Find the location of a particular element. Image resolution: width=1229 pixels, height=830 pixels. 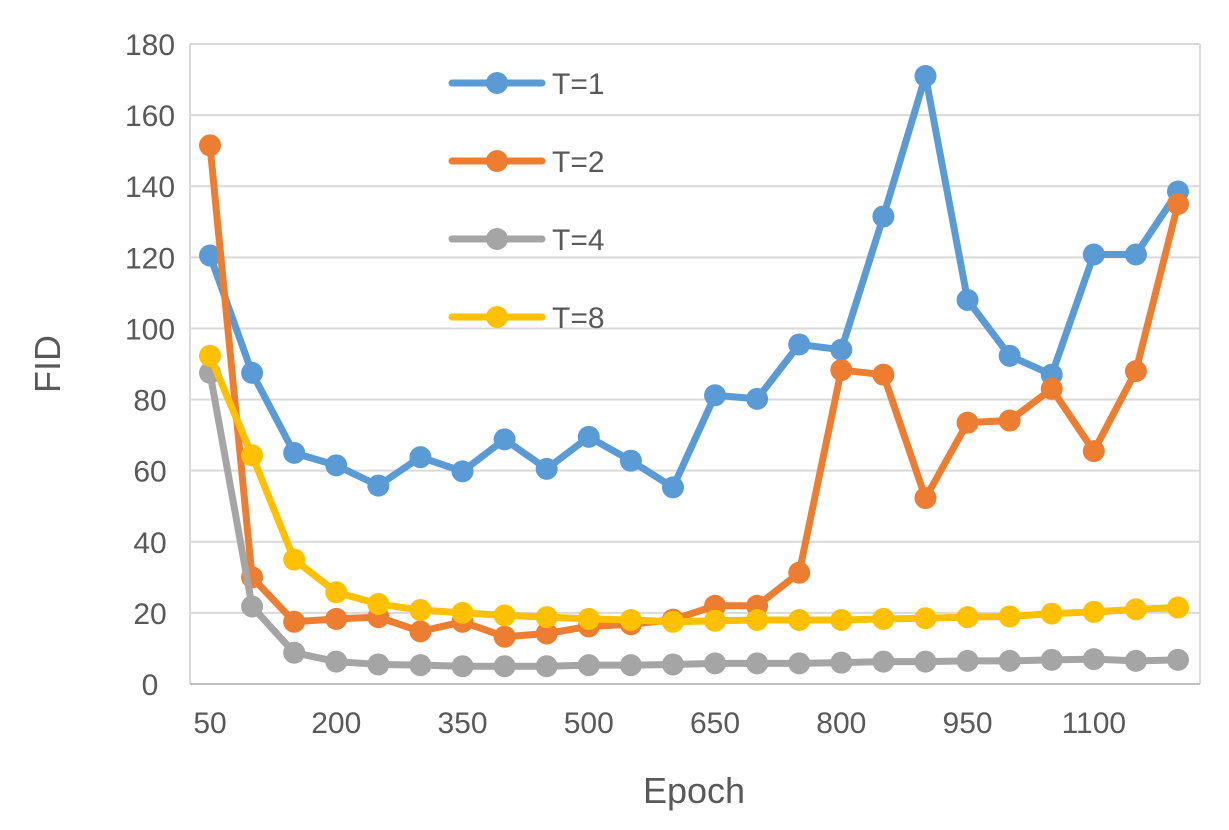

x-tick-label: 200 is located at coordinates (336, 723).